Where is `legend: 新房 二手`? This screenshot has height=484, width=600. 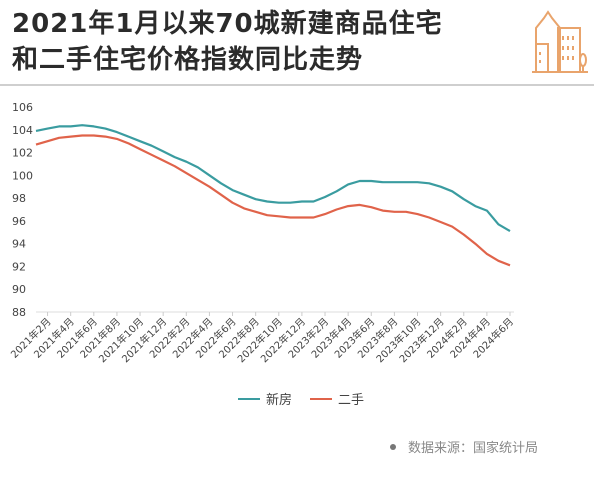
legend: 新房 二手 is located at coordinates (301, 398).